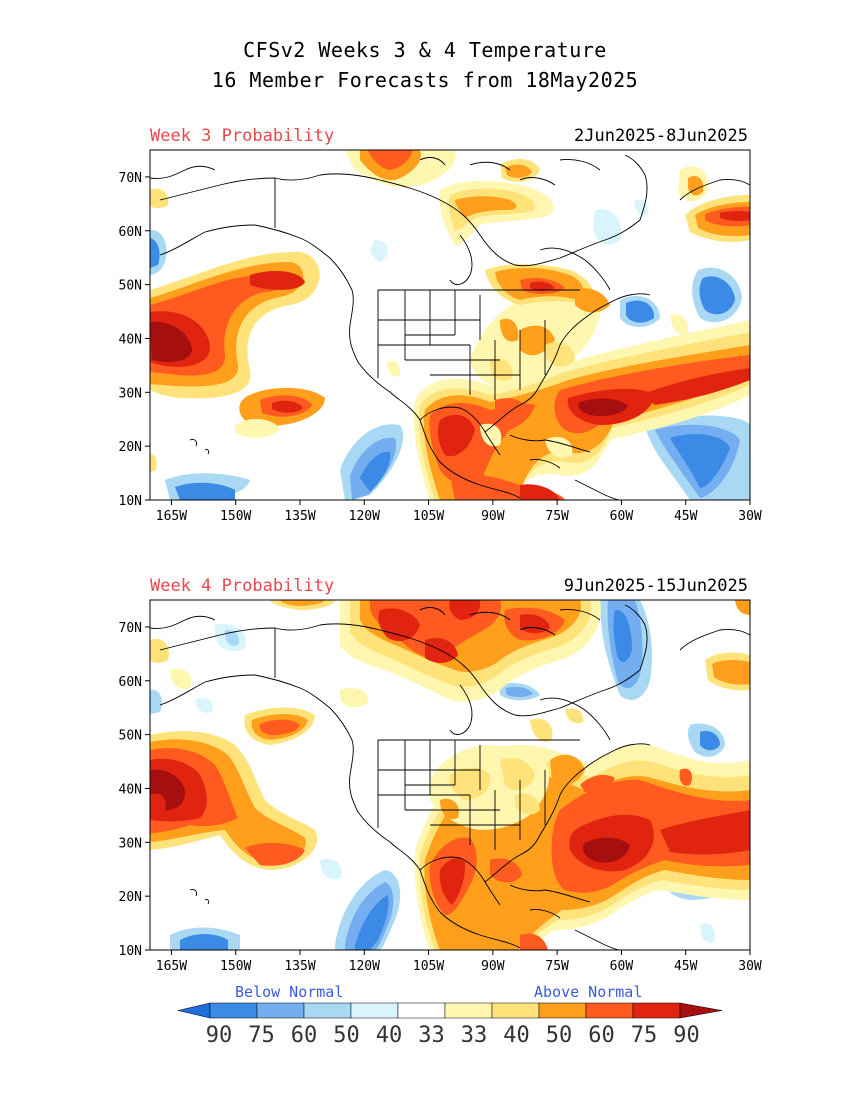 This screenshot has width=850, height=1100. I want to click on chart-title-line1: CFSv2 Weeks 3 & 4 Temperature, so click(425, 50).